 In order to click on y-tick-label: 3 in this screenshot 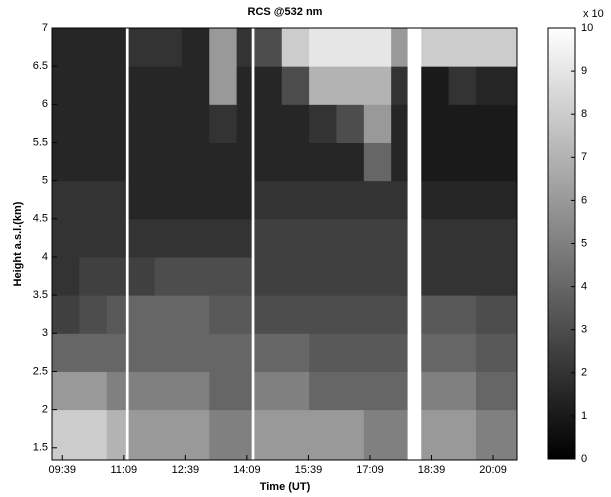, I will do `click(45, 333)`.